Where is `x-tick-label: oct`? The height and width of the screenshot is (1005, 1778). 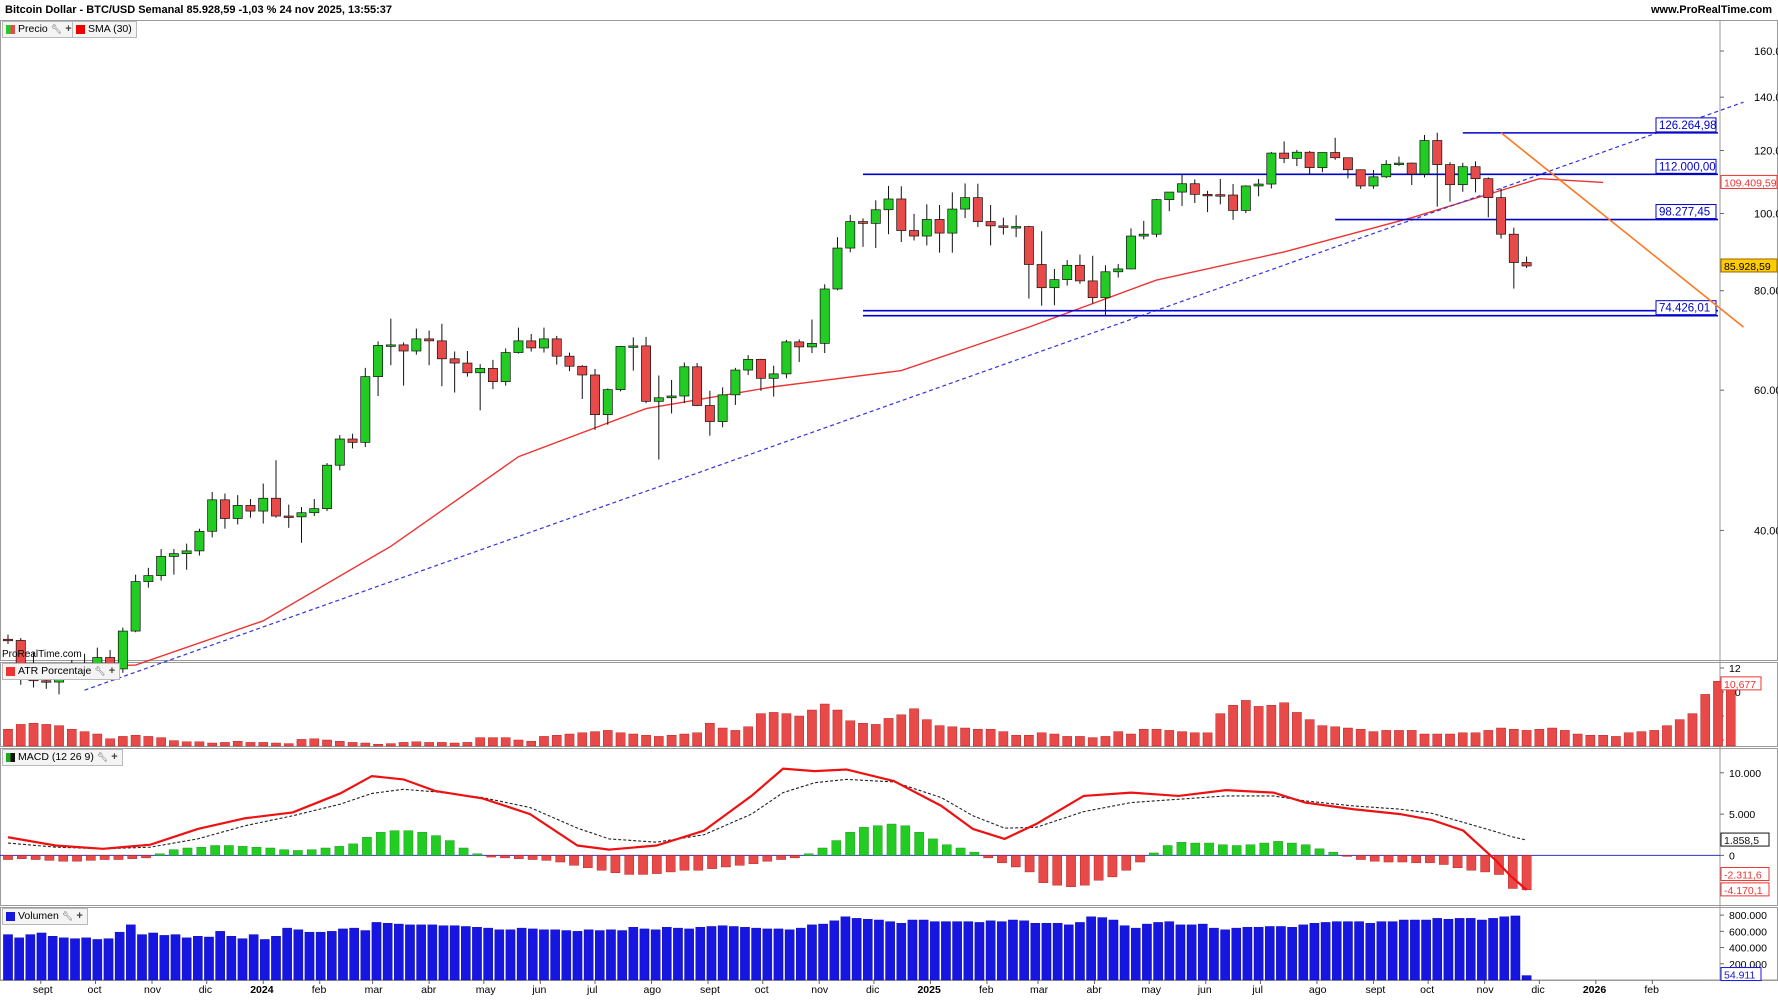
x-tick-label: oct is located at coordinates (1427, 990).